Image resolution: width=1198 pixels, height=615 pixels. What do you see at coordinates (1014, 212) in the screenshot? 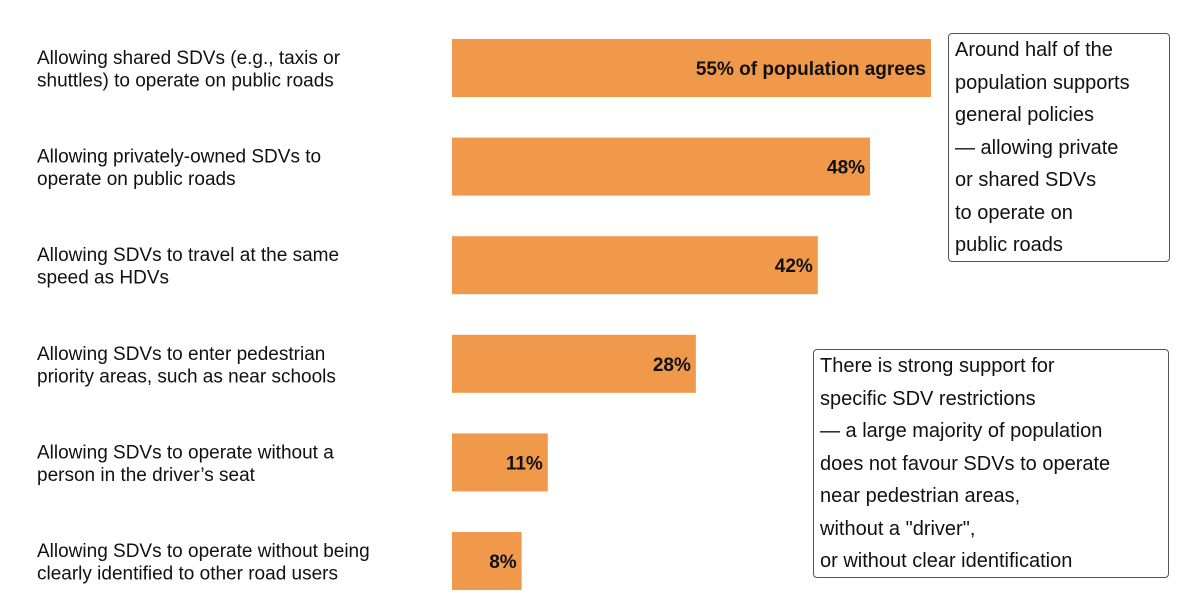
I see `annotation-1-line-6: to operate on` at bounding box center [1014, 212].